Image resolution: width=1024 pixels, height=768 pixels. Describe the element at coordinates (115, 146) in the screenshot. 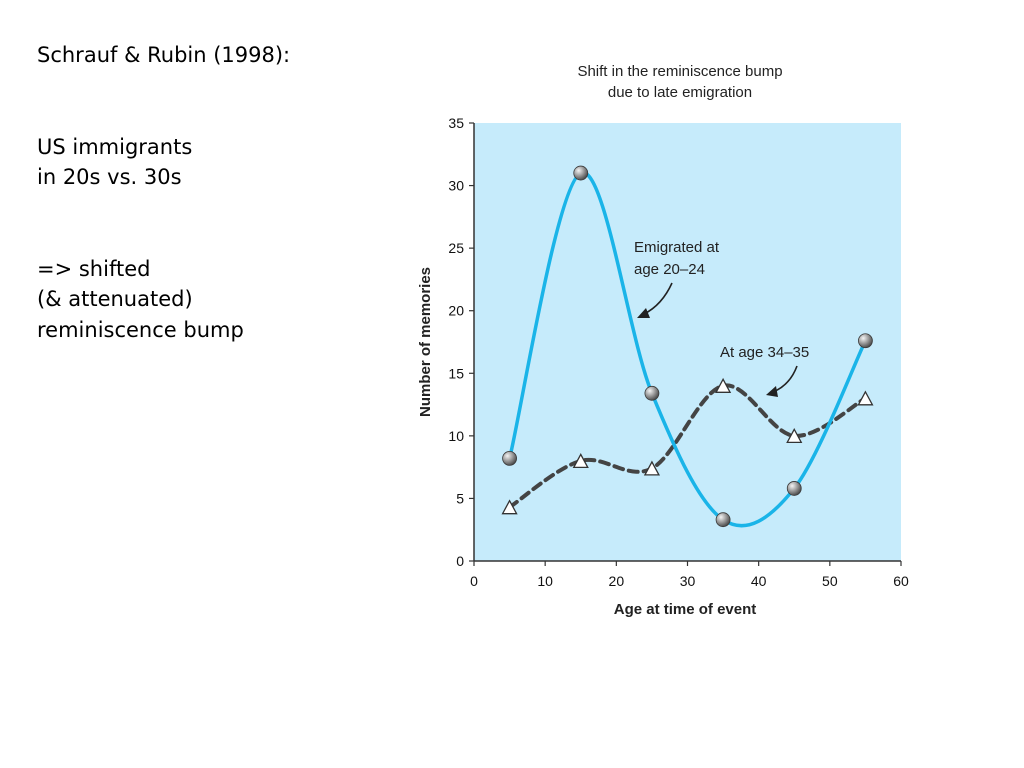

I see `bullet-line: US immigrants` at that location.